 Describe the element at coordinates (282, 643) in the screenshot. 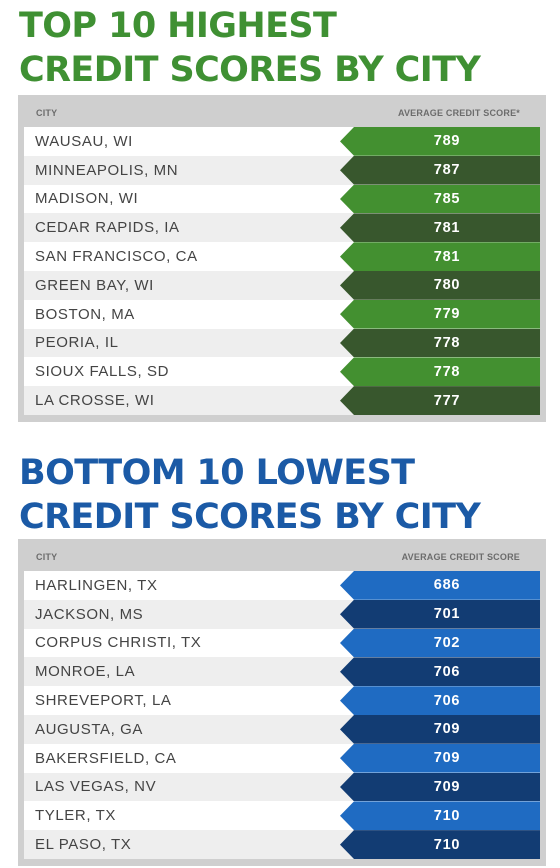

I see `table-row: CORPUS CHRISTI, TX 702` at that location.